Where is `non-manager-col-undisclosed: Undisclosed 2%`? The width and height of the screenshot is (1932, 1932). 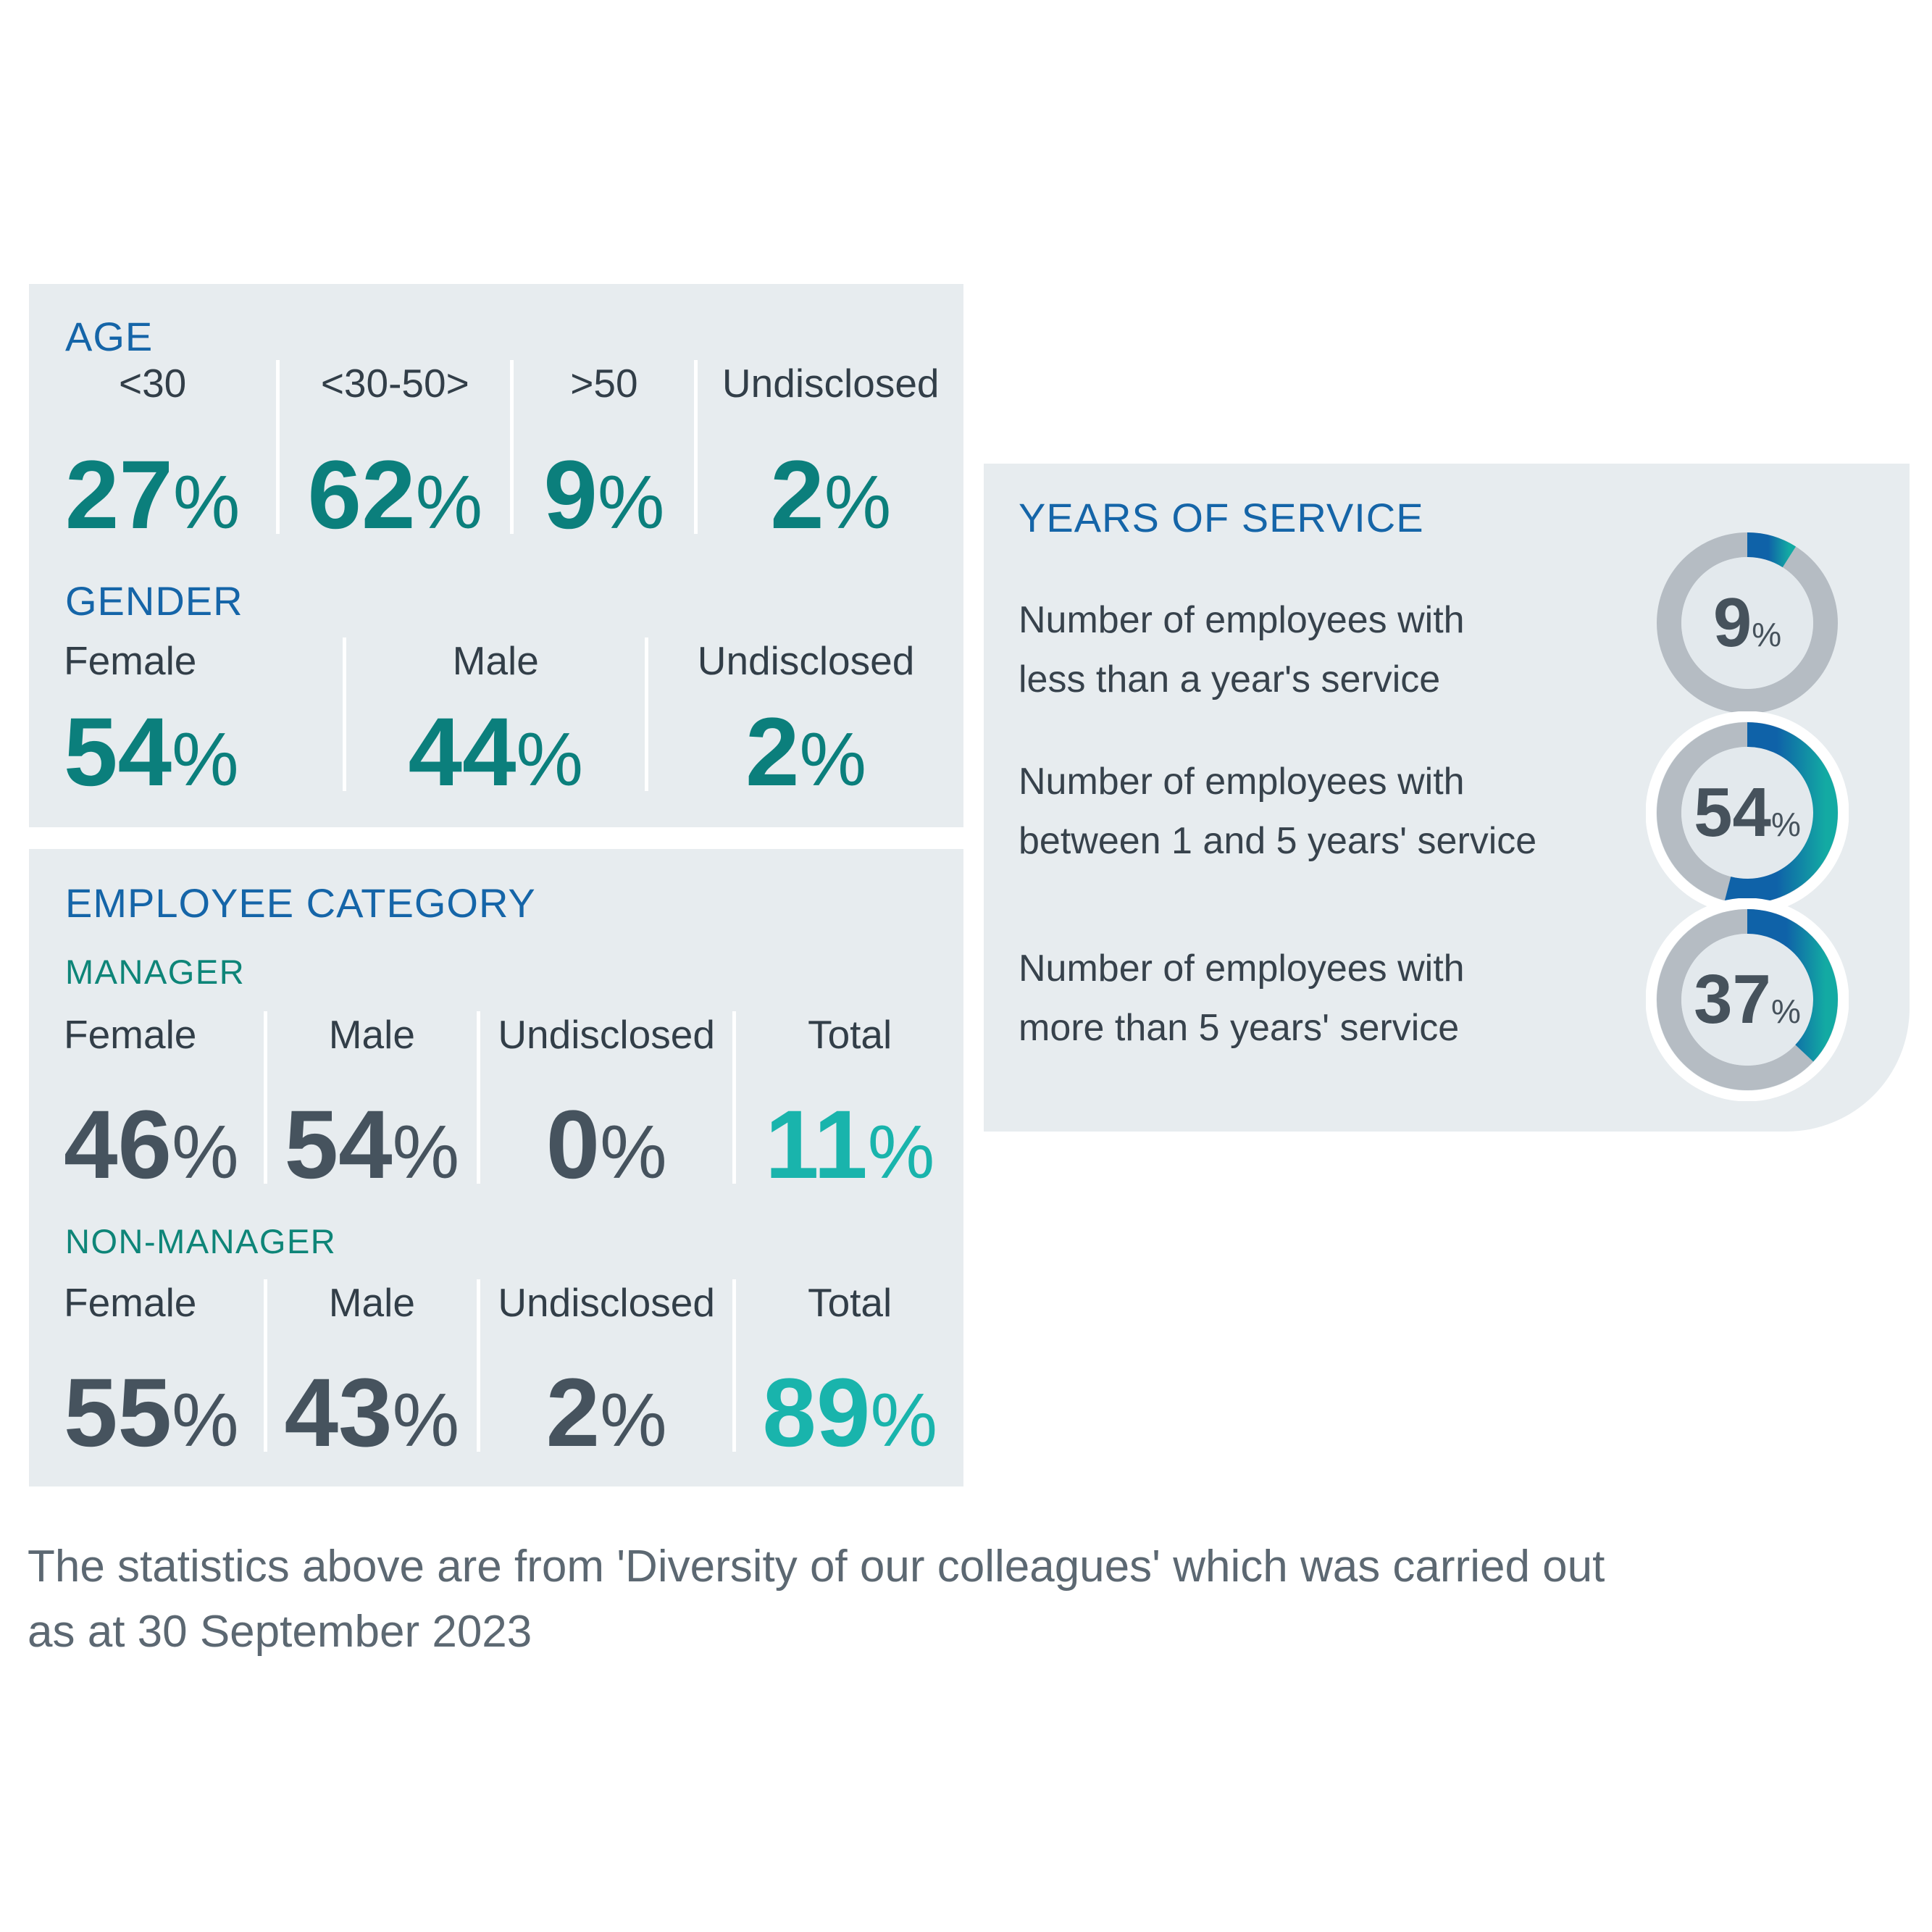
non-manager-col-undisclosed: Undisclosed 2% is located at coordinates (604, 1373).